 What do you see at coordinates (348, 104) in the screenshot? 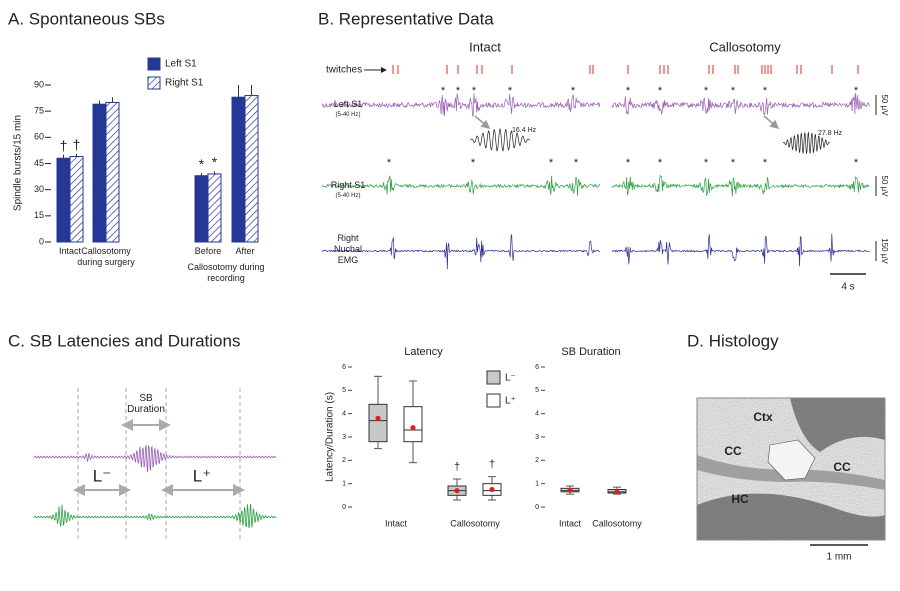
I see `trace-label: Left S1` at bounding box center [348, 104].